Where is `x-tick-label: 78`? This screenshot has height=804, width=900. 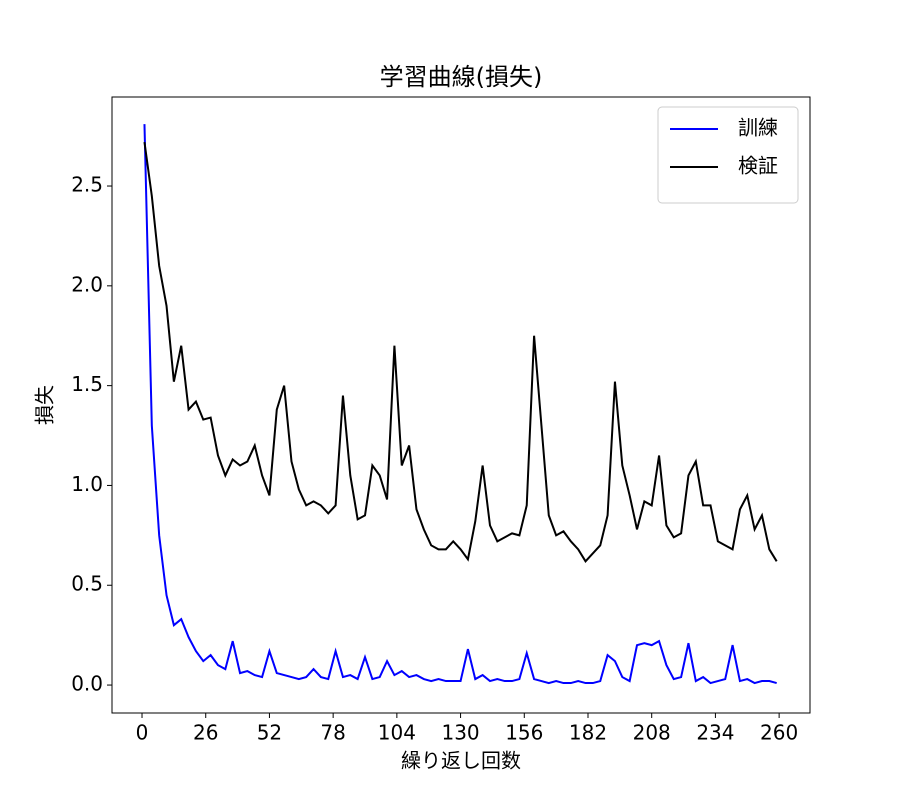 x-tick-label: 78 is located at coordinates (332, 733).